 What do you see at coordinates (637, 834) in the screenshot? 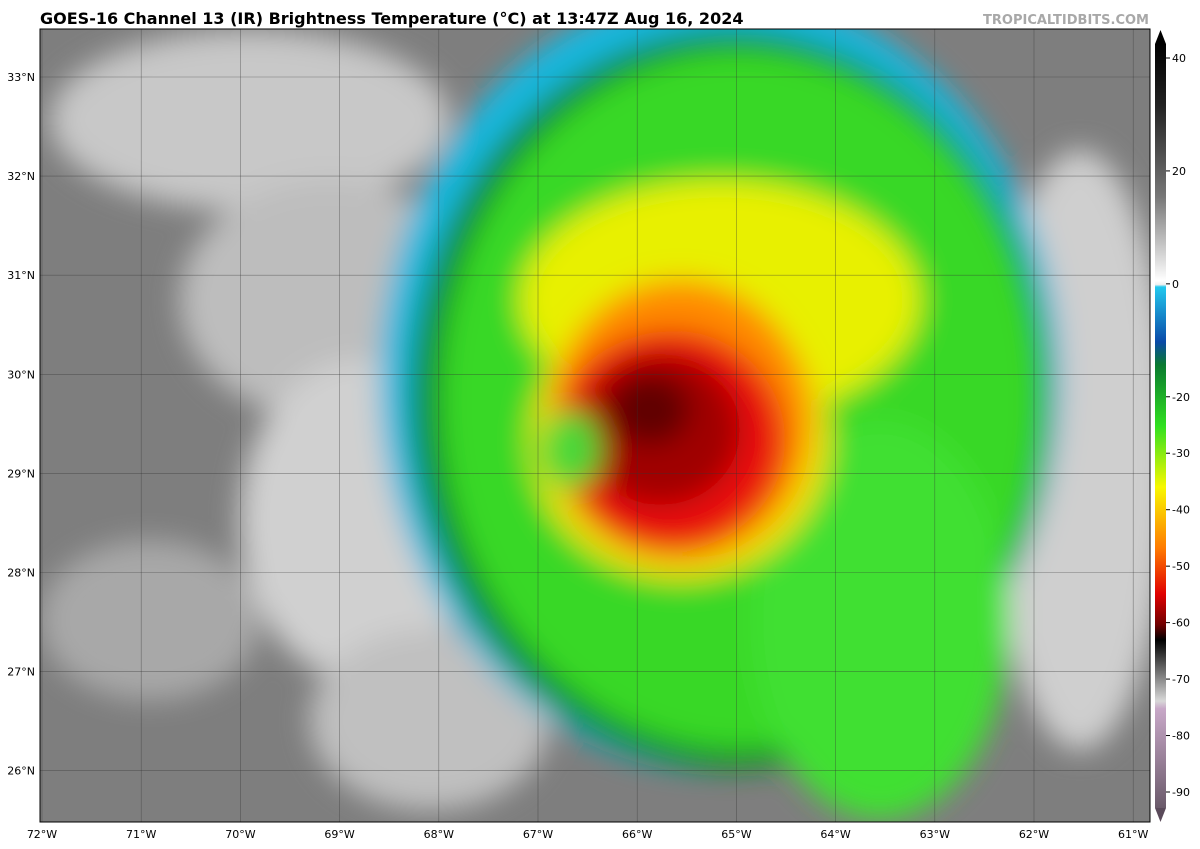
I see `longitude-label: 66°W` at bounding box center [637, 834].